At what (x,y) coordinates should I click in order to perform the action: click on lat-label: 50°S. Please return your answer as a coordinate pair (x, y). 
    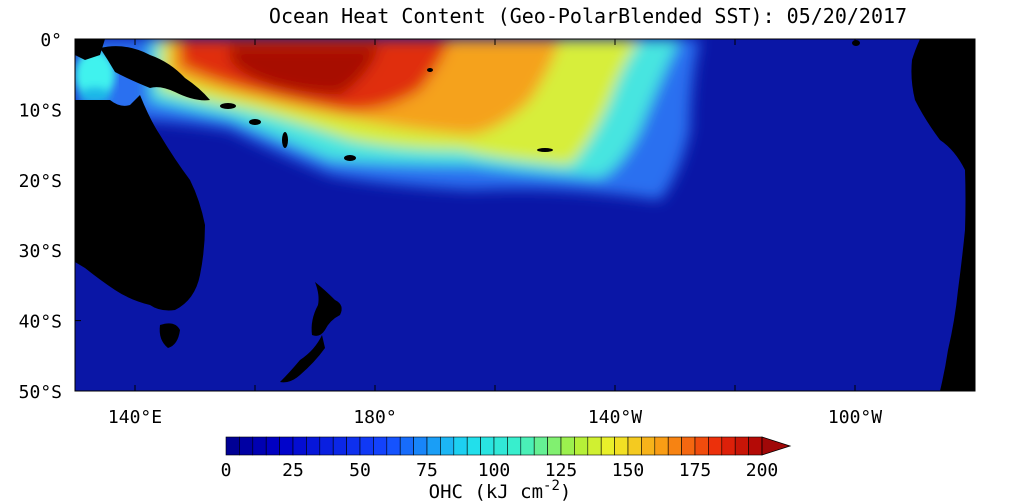
    Looking at the image, I should click on (40, 392).